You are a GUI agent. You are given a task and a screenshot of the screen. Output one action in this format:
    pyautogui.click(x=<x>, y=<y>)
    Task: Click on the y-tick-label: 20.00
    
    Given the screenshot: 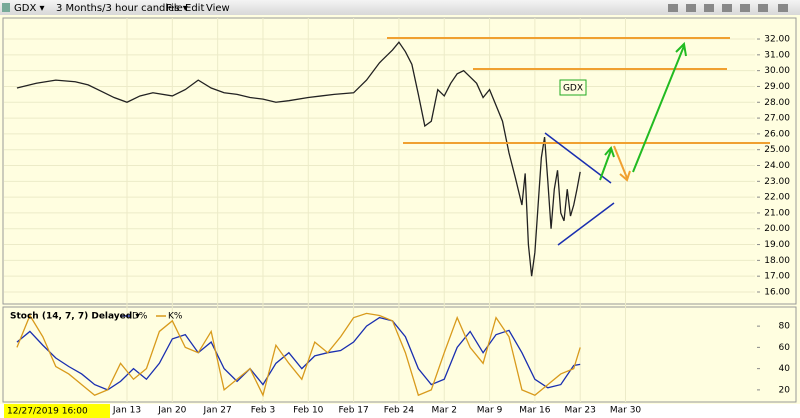 What is the action you would take?
    pyautogui.click(x=777, y=229)
    